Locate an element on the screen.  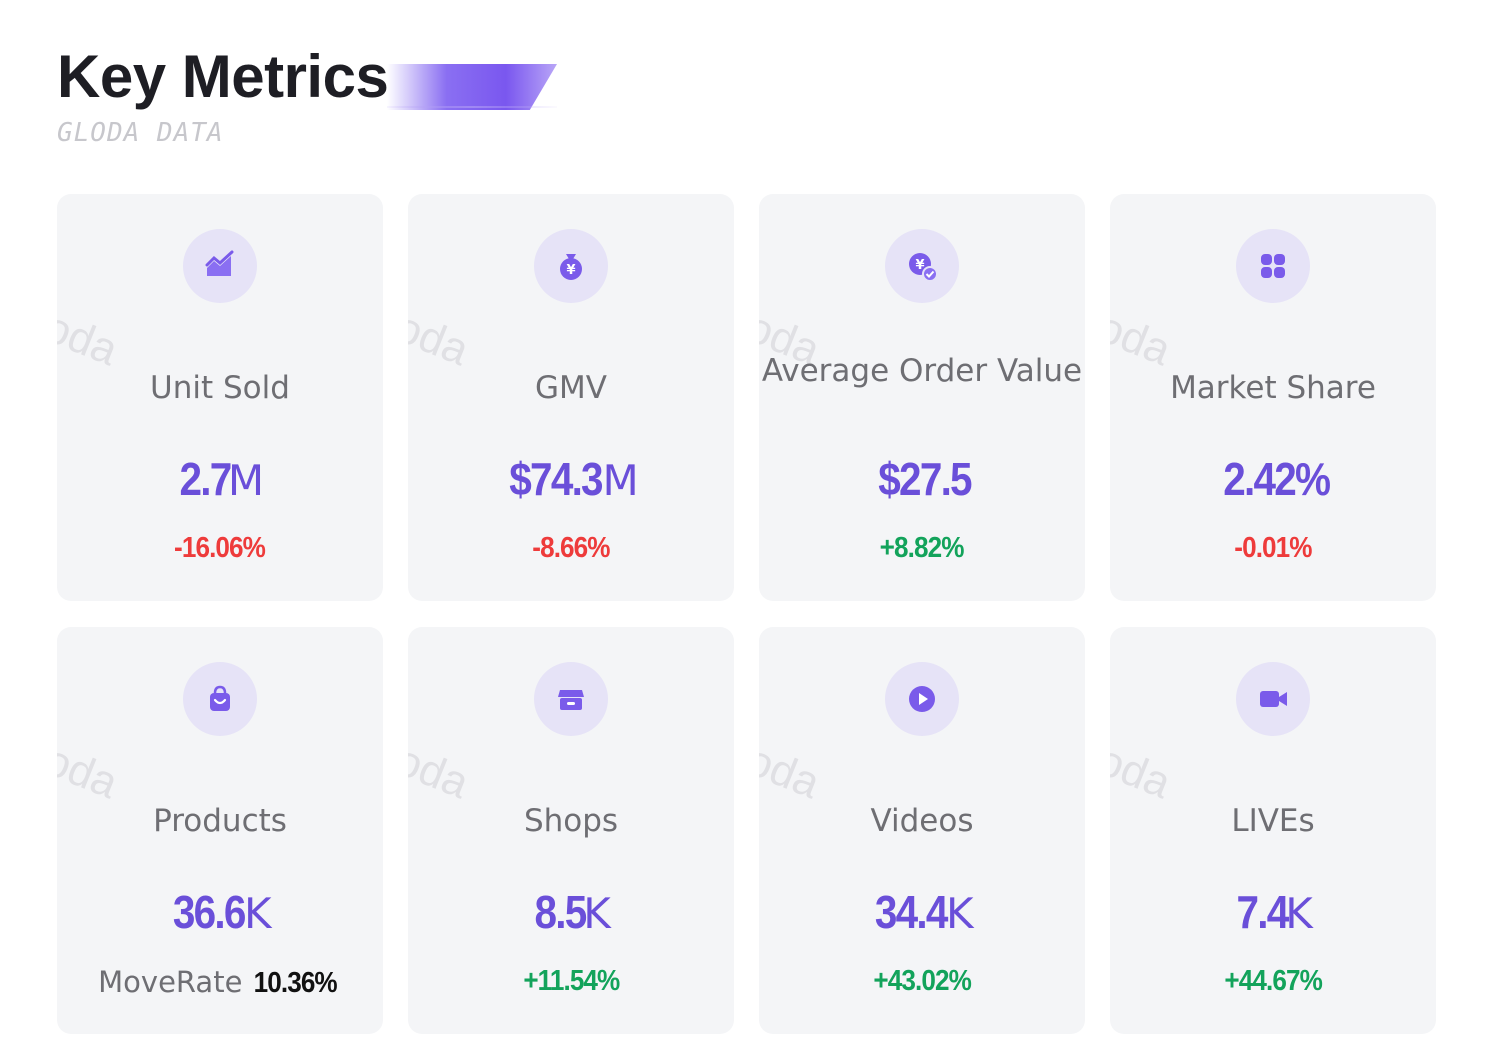
metric-value: 34.4K is located at coordinates (924, 912).